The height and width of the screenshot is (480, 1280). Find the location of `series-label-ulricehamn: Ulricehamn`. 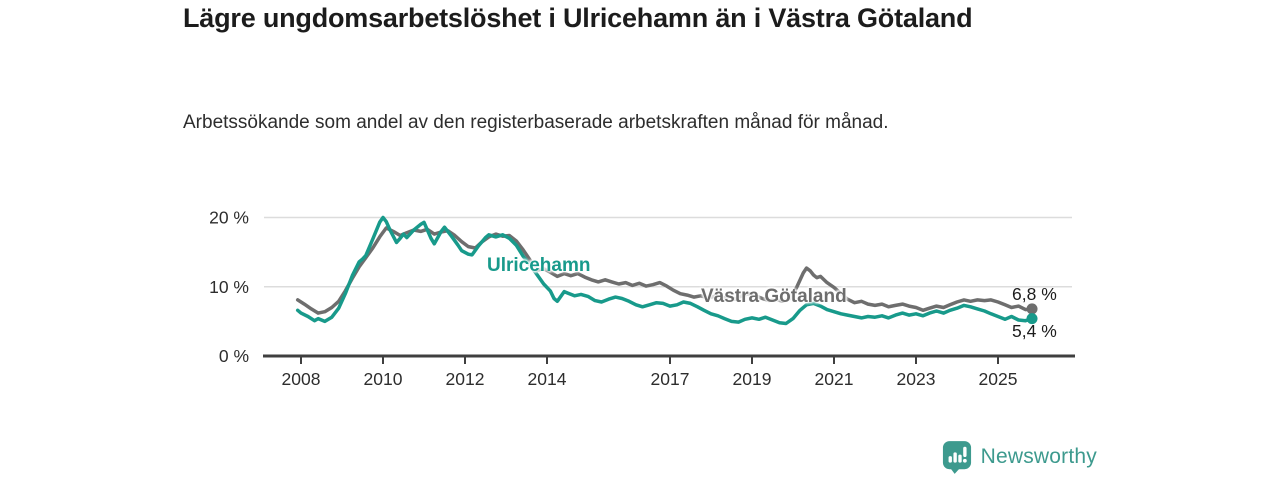

series-label-ulricehamn: Ulricehamn is located at coordinates (539, 265).